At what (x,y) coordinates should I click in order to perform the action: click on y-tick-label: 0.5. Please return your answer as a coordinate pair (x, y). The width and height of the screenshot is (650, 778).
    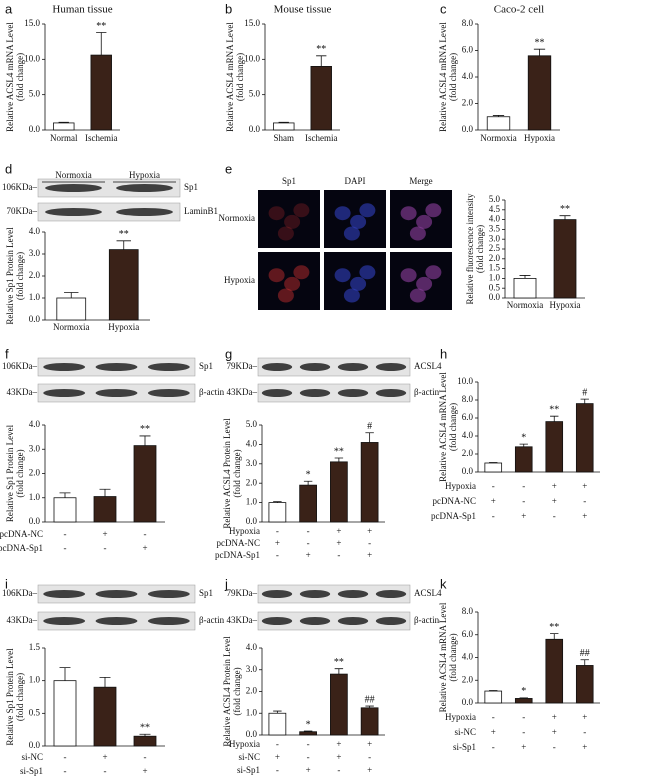
    Looking at the image, I should click on (35, 712).